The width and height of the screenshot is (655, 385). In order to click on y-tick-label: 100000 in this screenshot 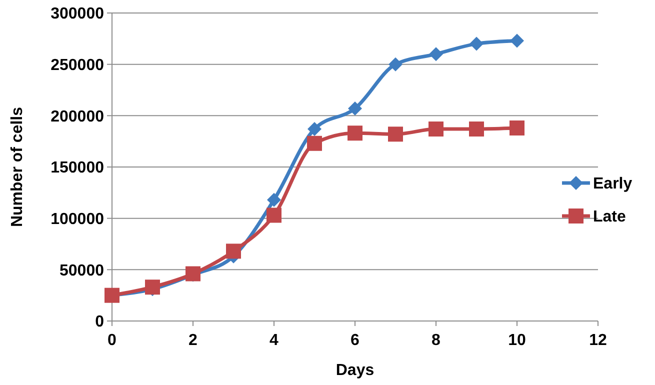, I will do `click(77, 219)`.